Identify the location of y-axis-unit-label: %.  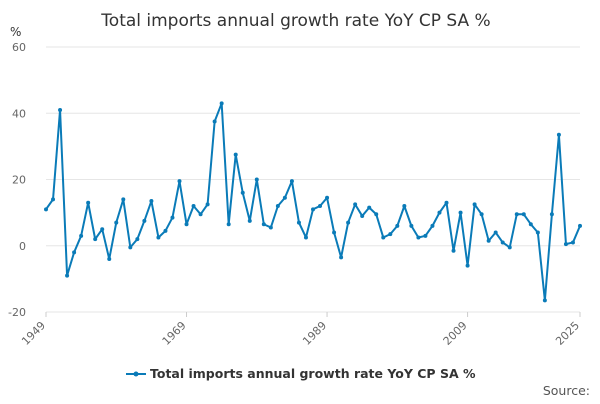
(15, 32).